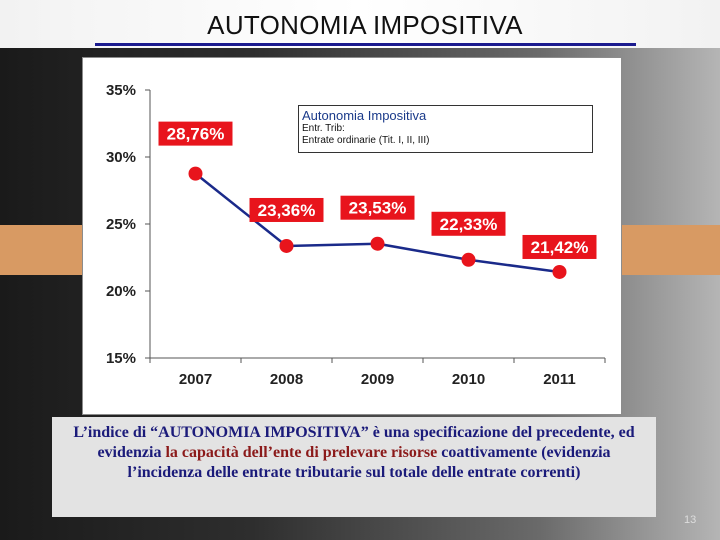 Image resolution: width=720 pixels, height=540 pixels. Describe the element at coordinates (364, 115) in the screenshot. I see `legend-title: Autonomia Impositiva` at that location.